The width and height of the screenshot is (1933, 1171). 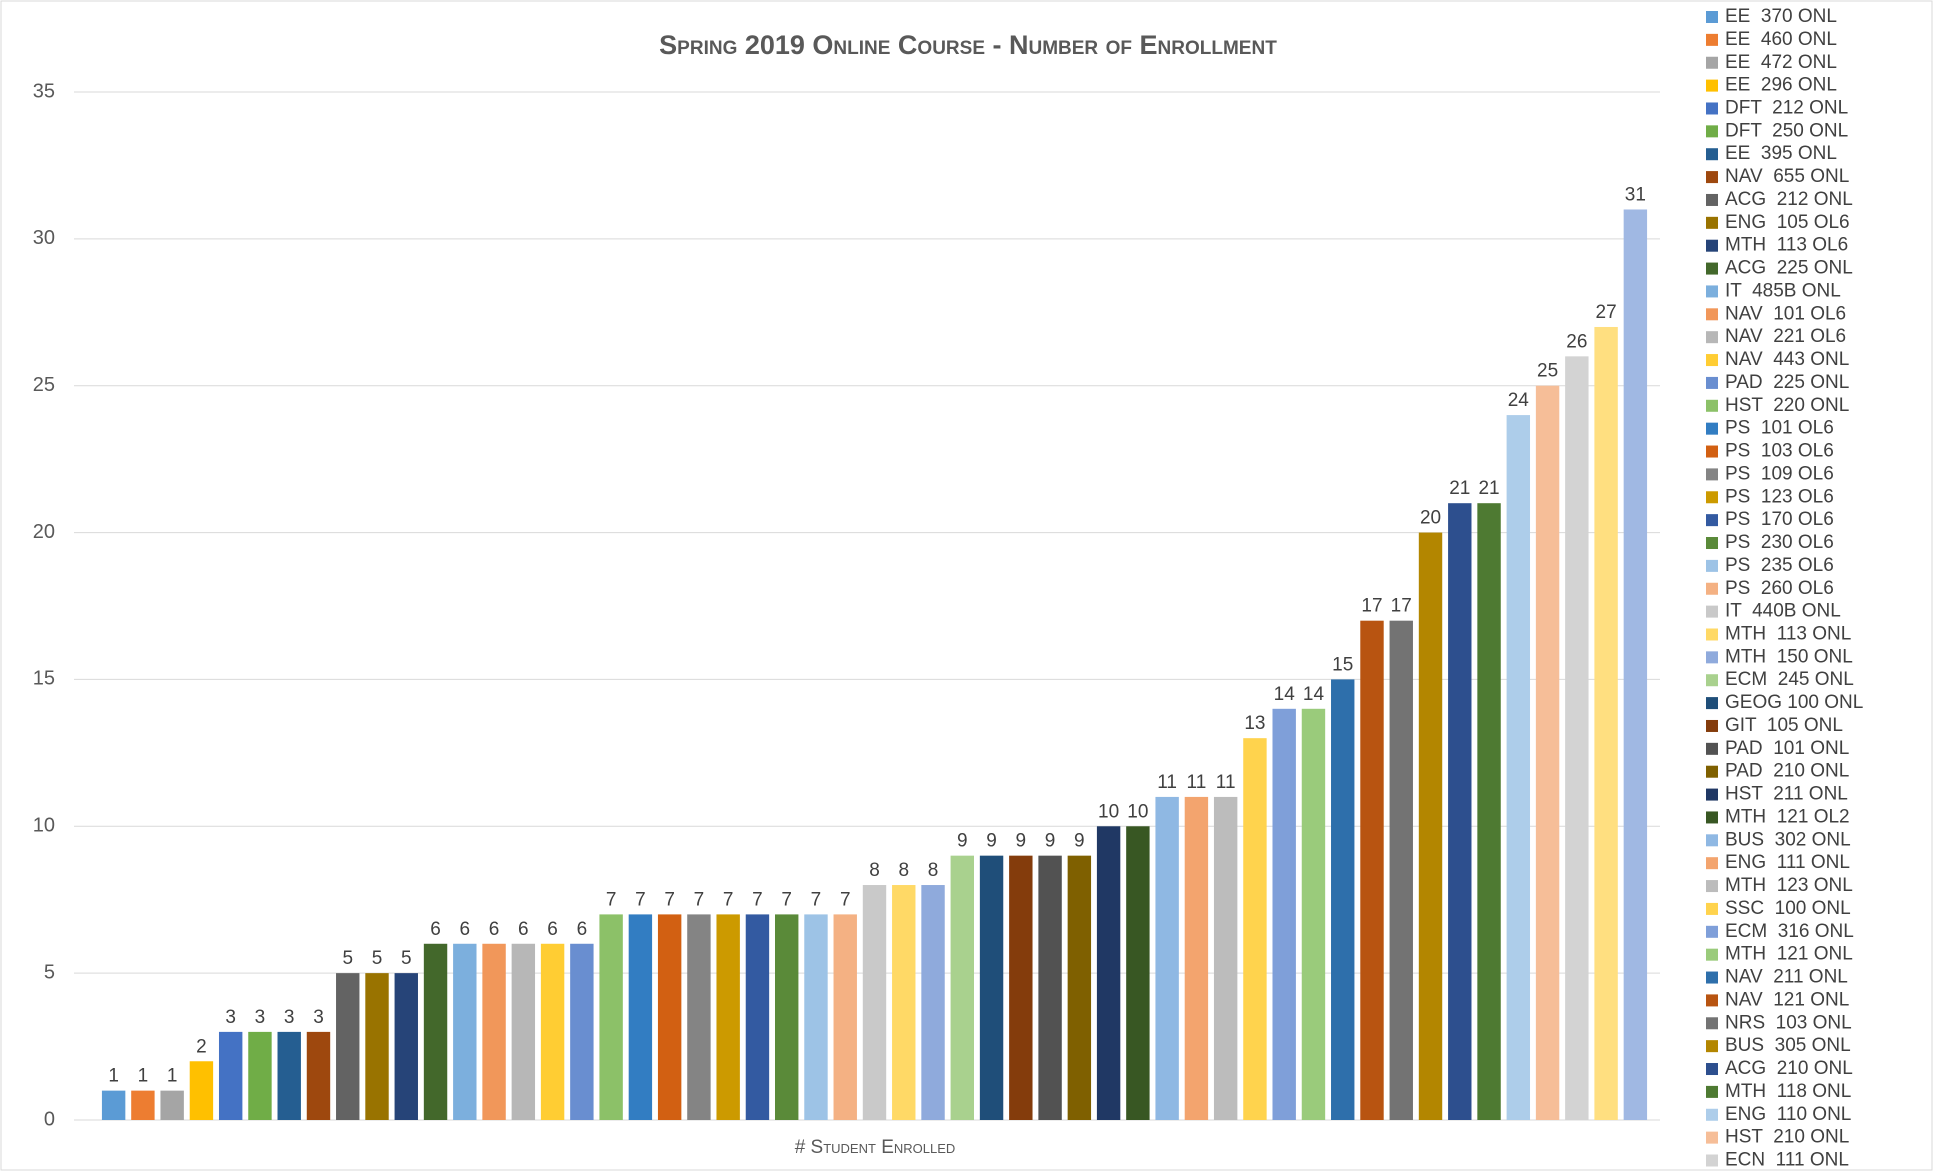 I want to click on legend-label: PS 101 OL6, so click(x=1779, y=428).